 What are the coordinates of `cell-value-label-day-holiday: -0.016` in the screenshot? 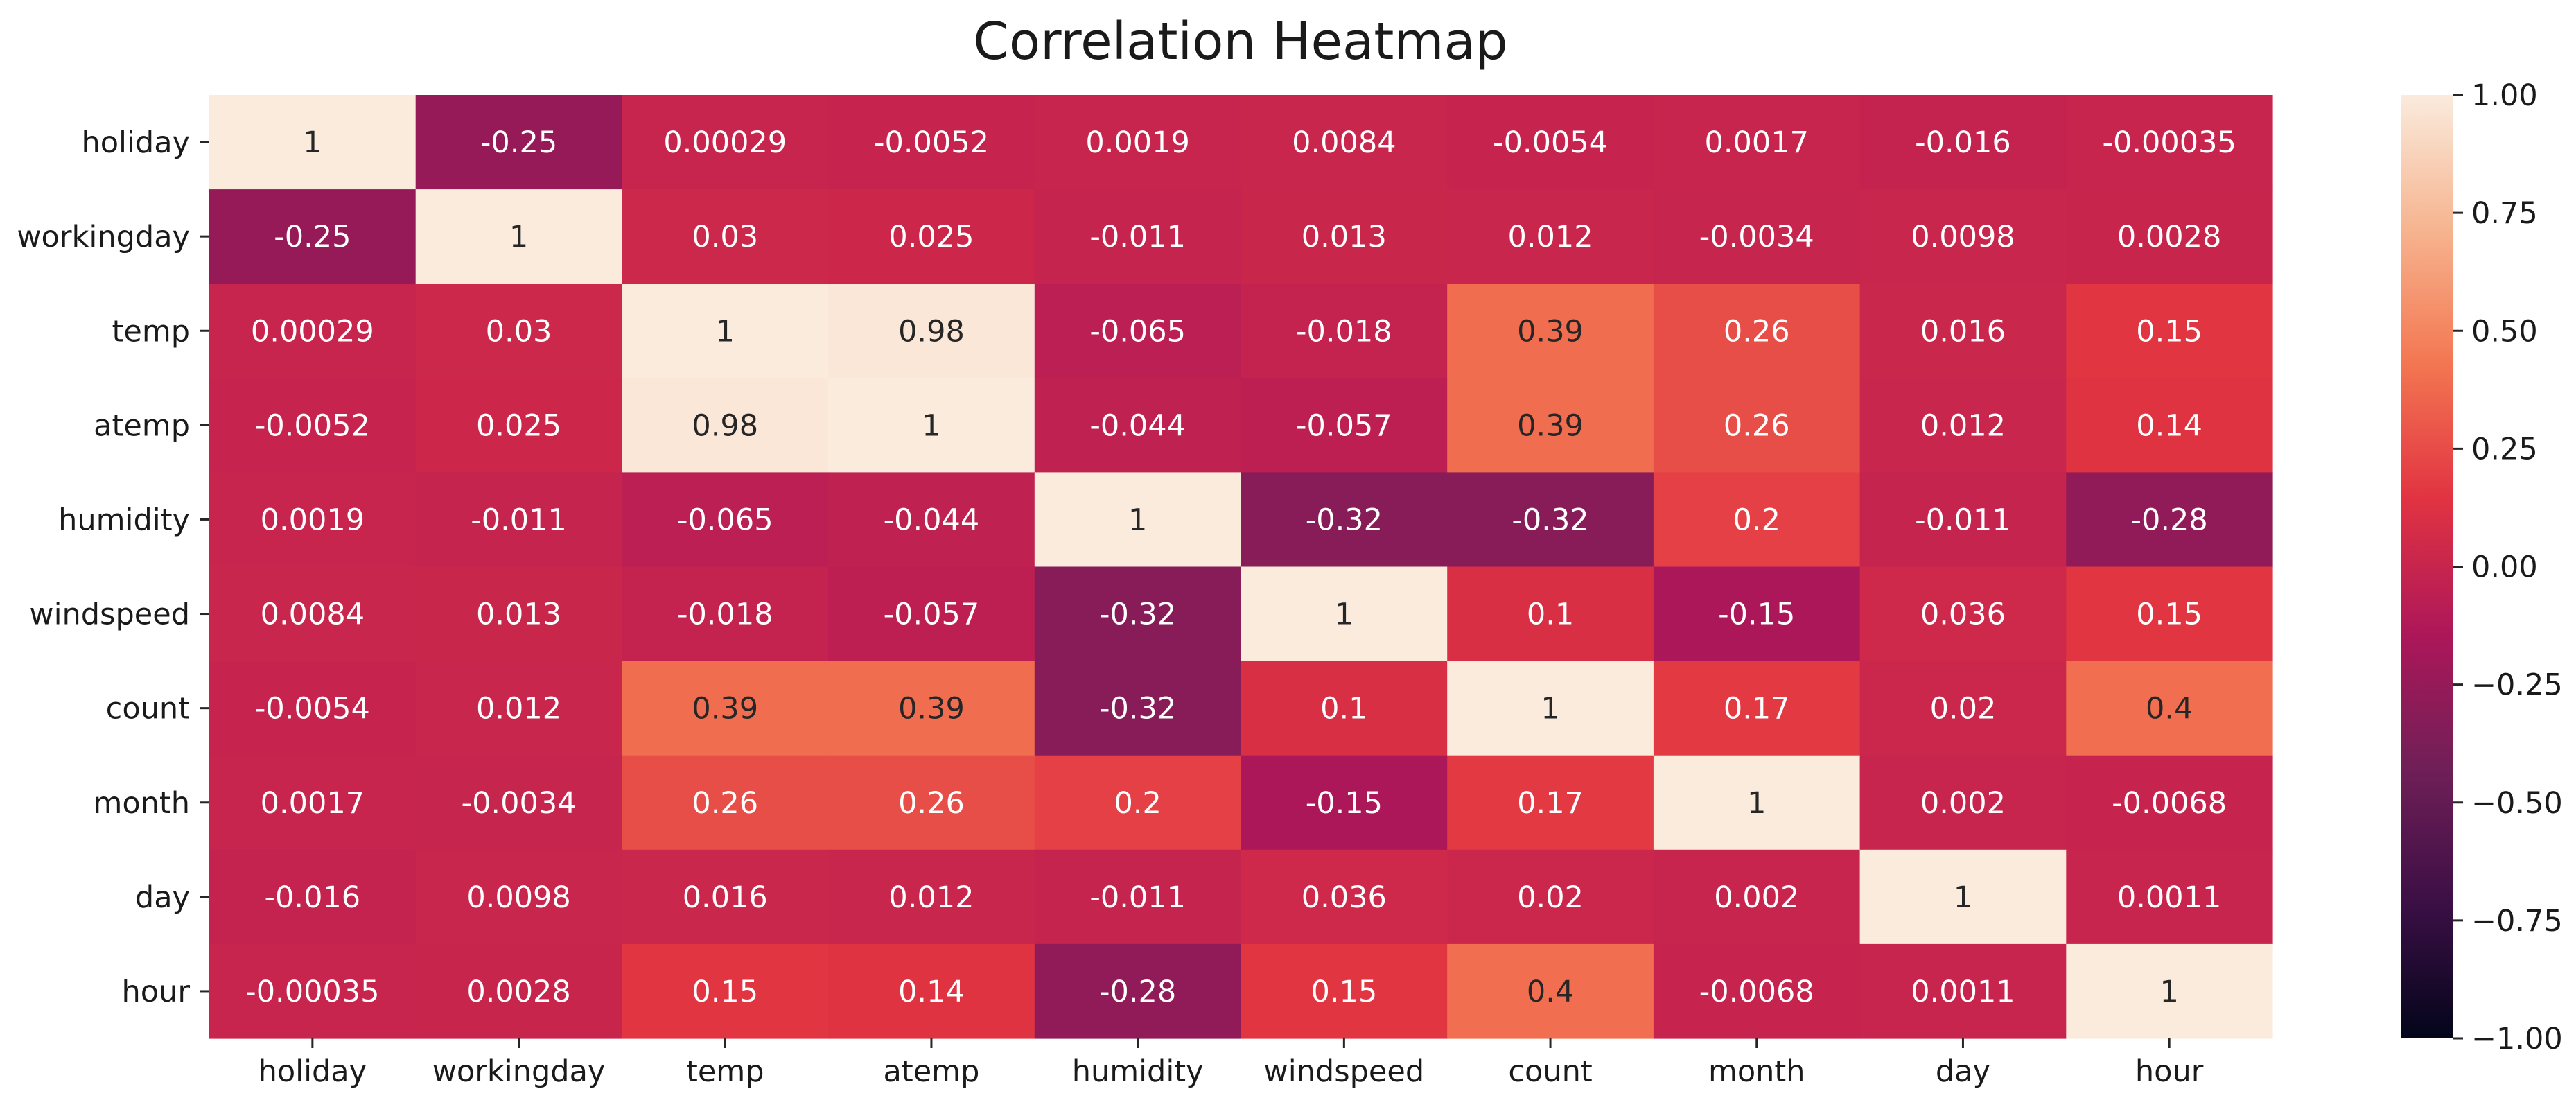 It's located at (313, 897).